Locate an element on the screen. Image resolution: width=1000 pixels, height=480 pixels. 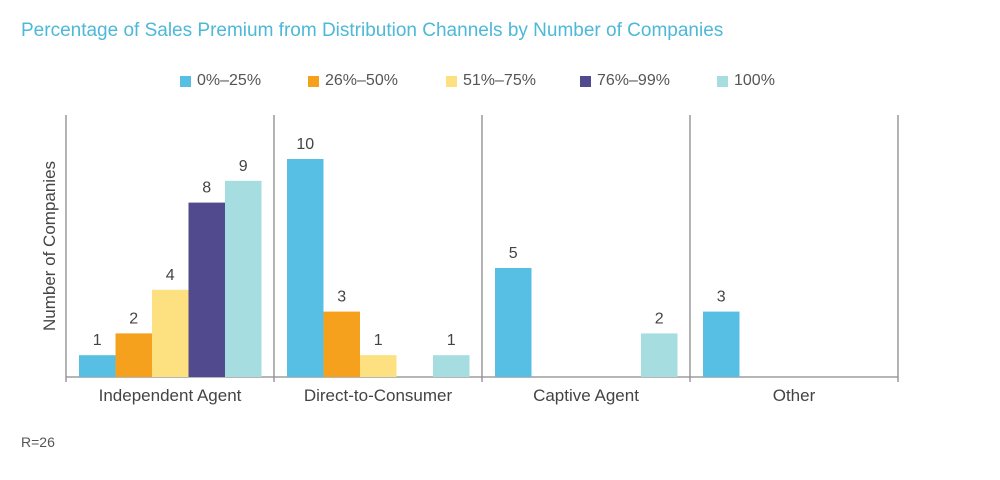
x-tick-label: Other is located at coordinates (794, 395).